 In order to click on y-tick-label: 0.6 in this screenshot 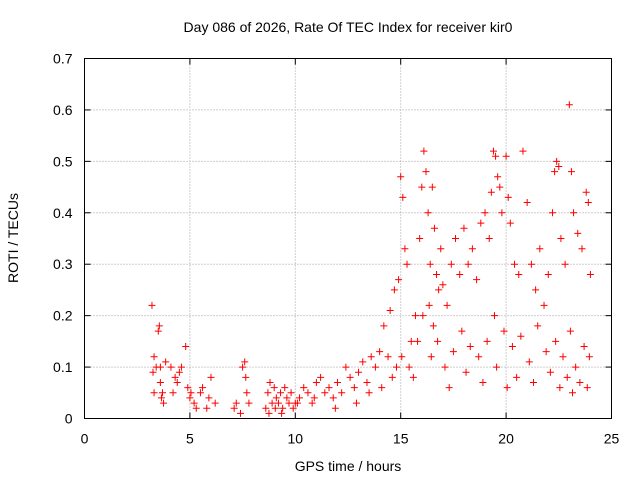, I will do `click(63, 110)`.